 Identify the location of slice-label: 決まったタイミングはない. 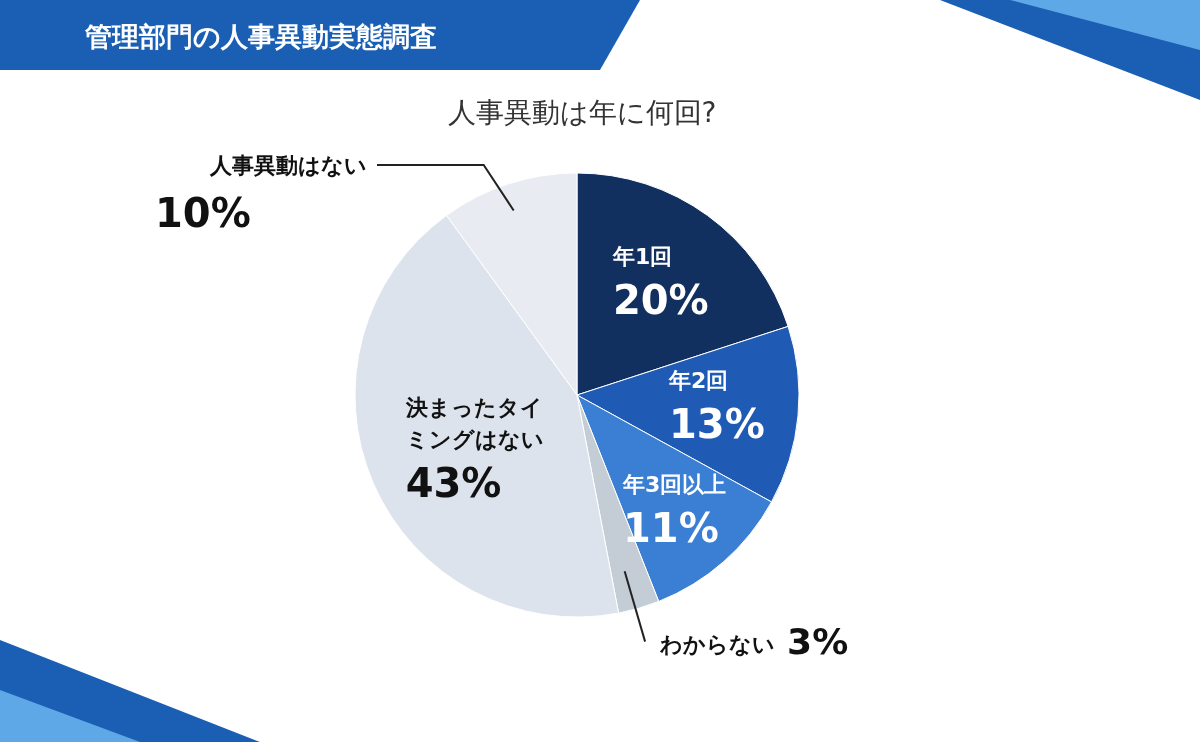
(474, 423).